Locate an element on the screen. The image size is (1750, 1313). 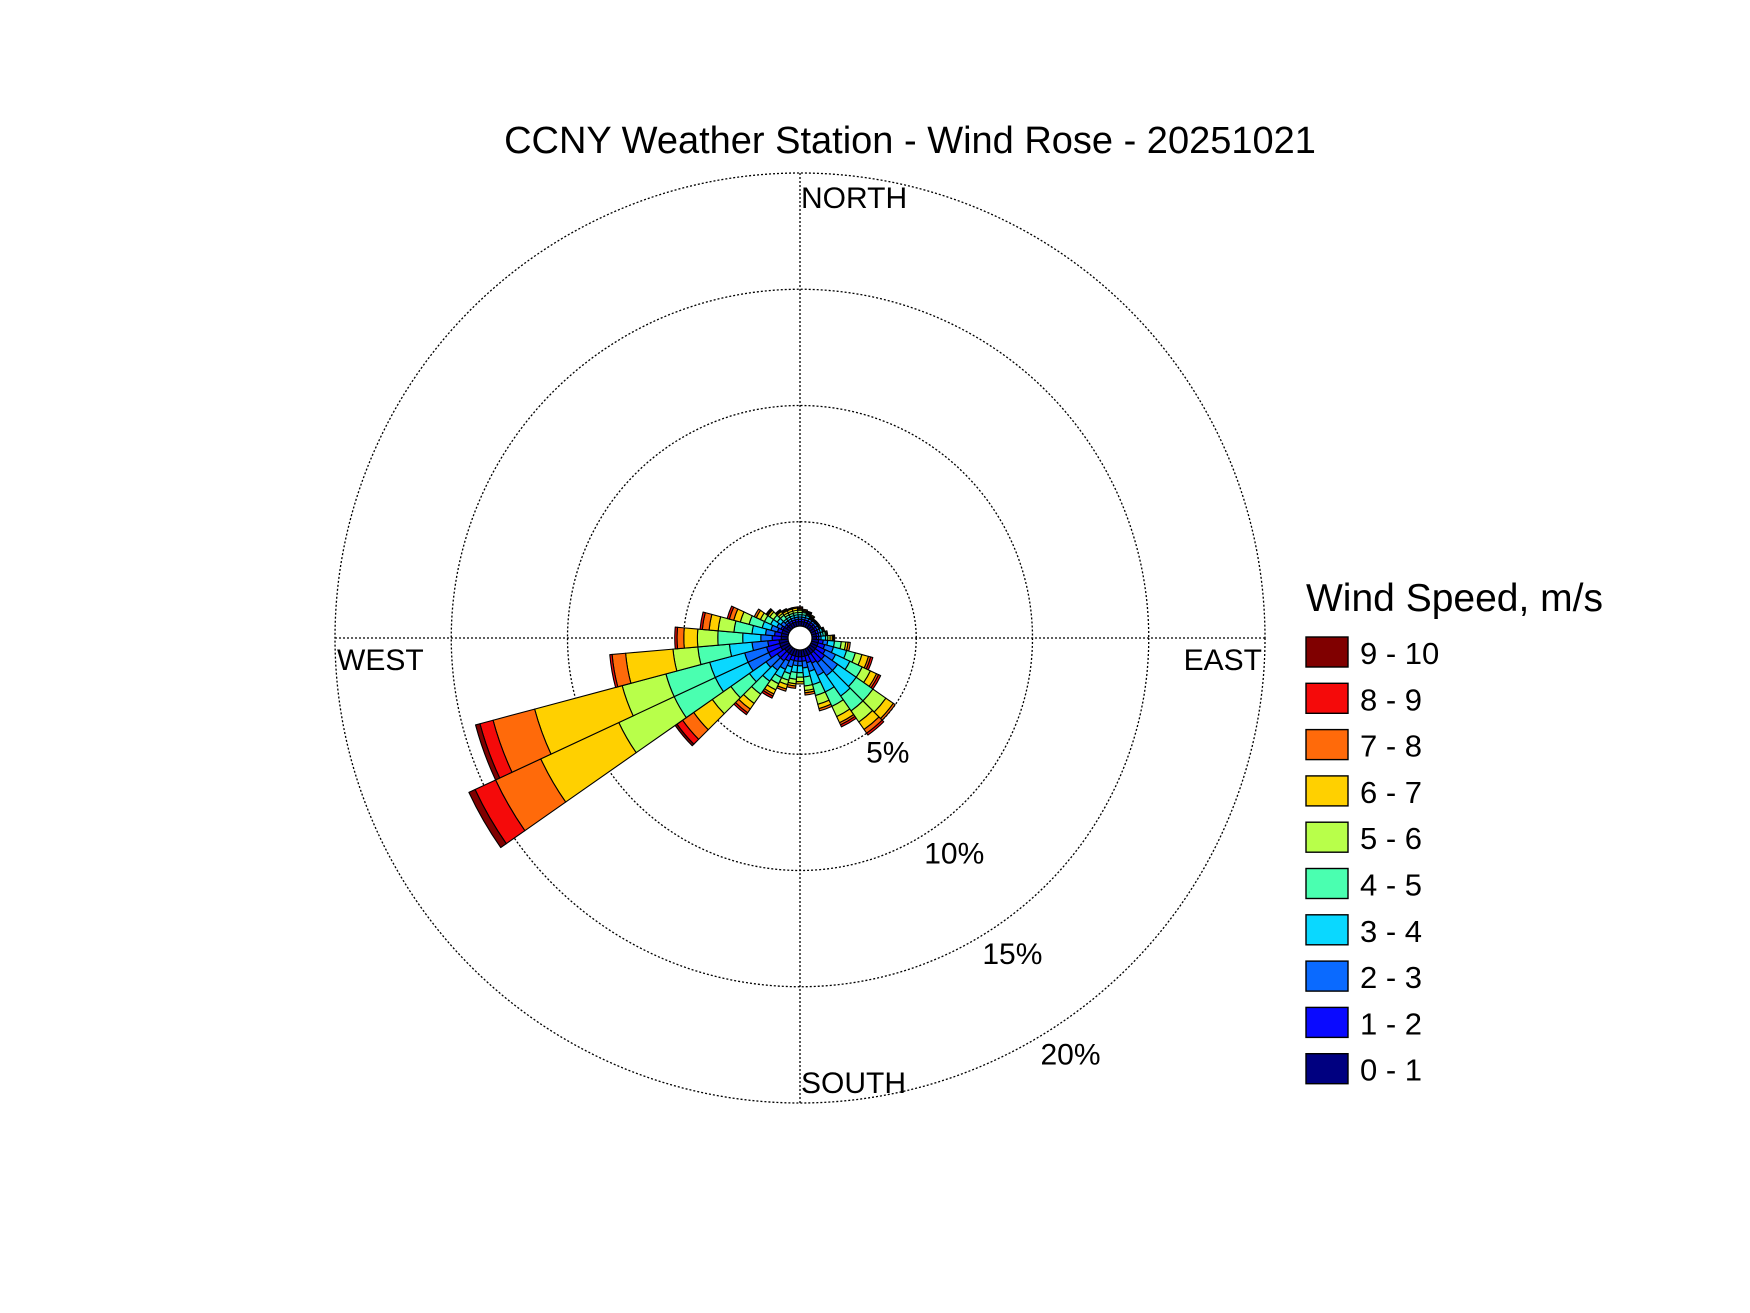
legend-label-7: 2 - 3 is located at coordinates (1391, 977).